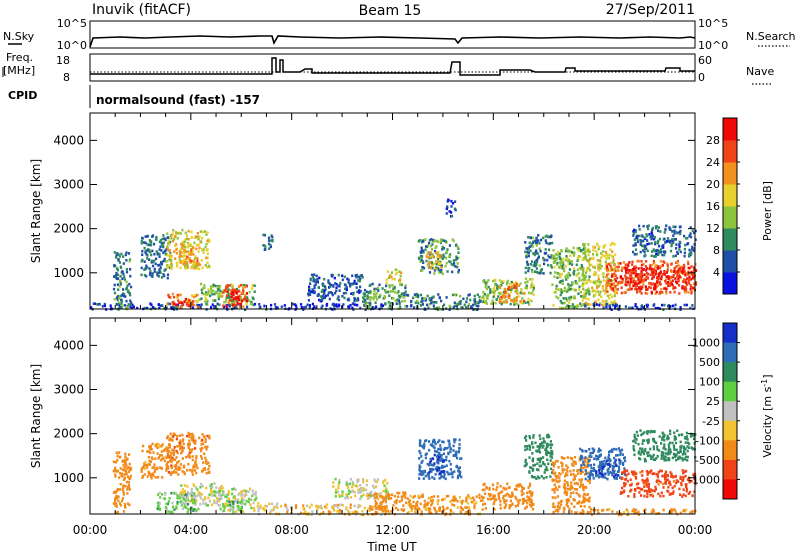  I want to click on colorbar-swatch, so click(730, 261).